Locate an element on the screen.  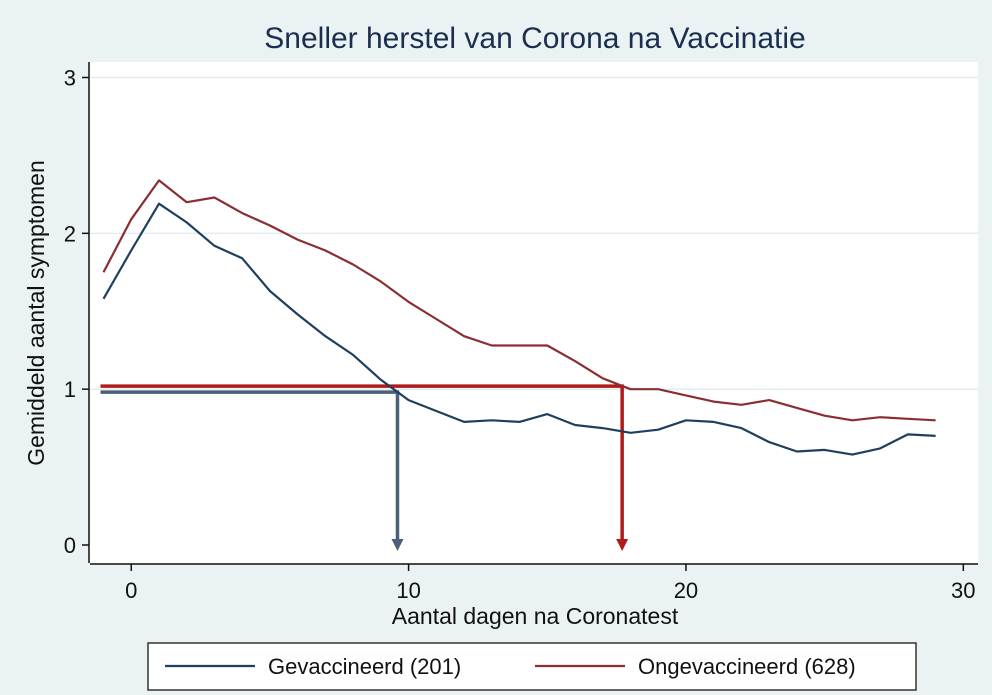
legend-label: Gevaccineerd (201) is located at coordinates (364, 666).